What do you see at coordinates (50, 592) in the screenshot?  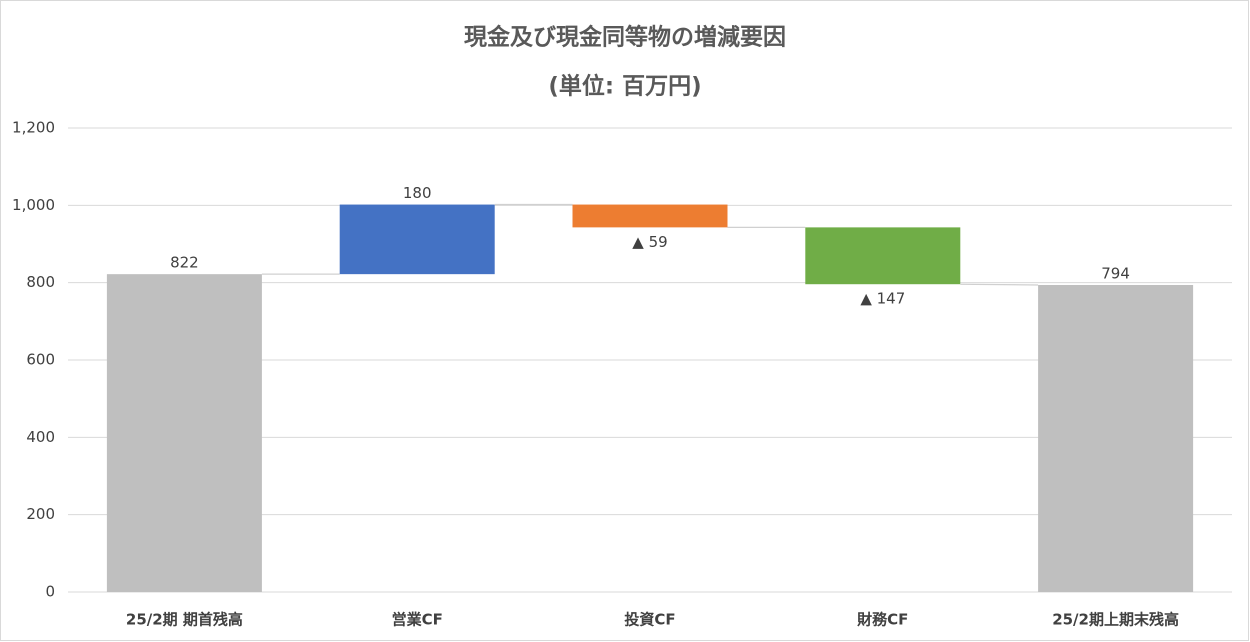 I see `y-tick-label: 0` at bounding box center [50, 592].